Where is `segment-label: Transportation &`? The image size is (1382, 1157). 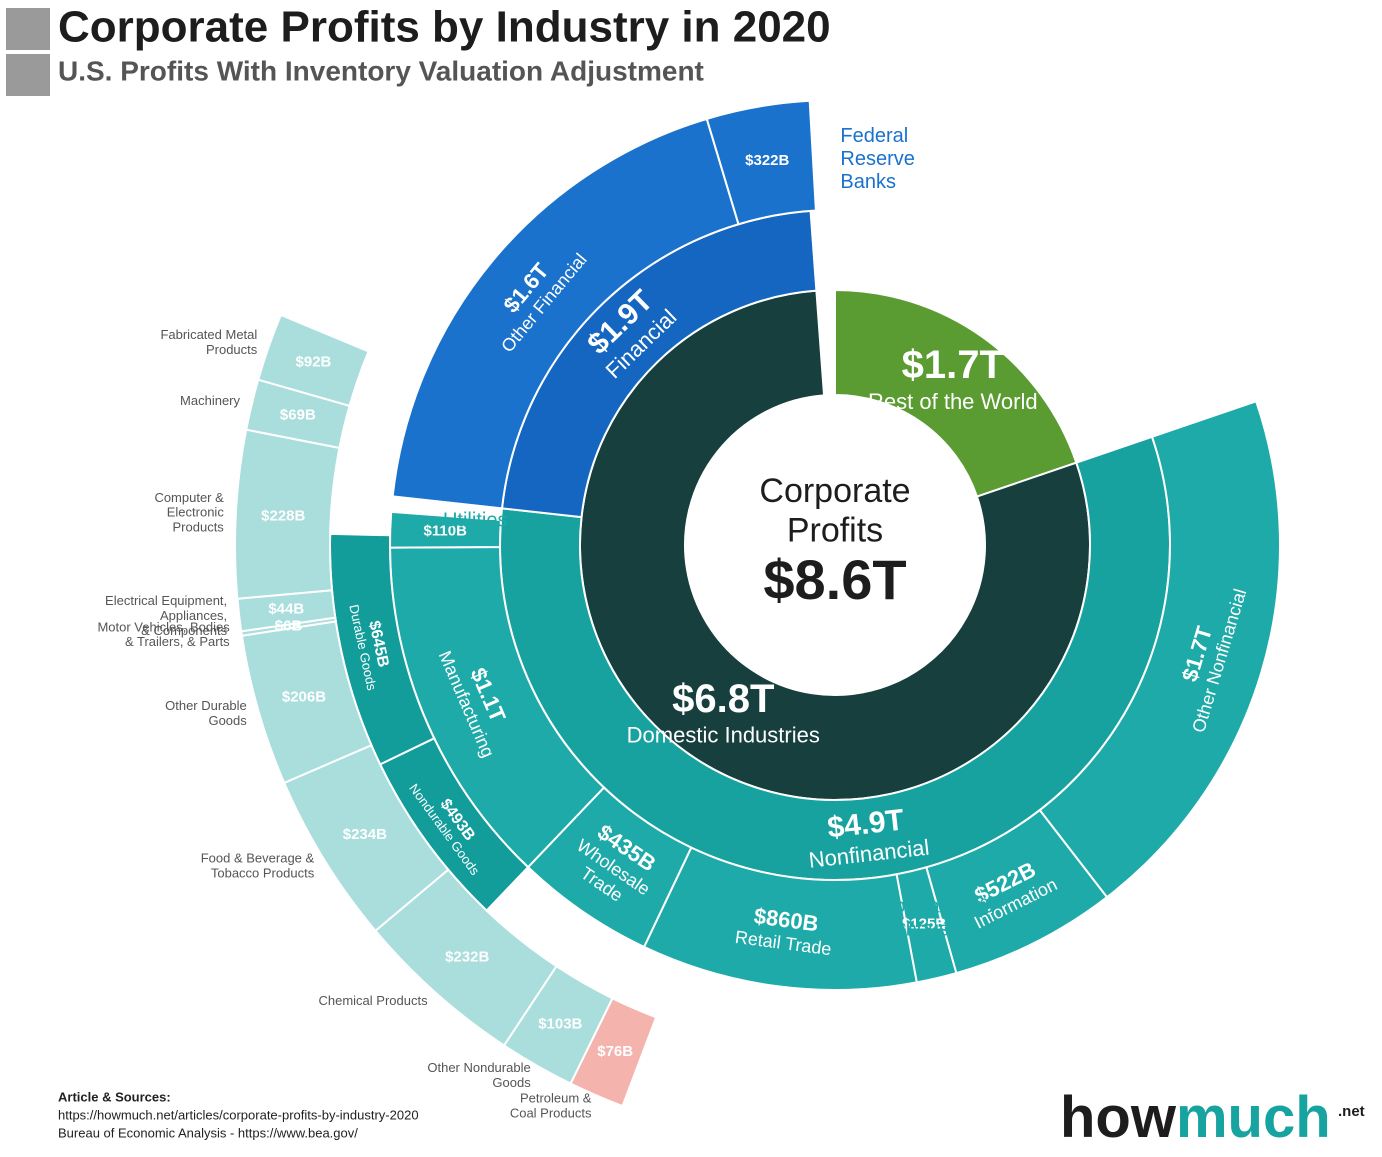
segment-label: Transportation & is located at coordinates (918, 906).